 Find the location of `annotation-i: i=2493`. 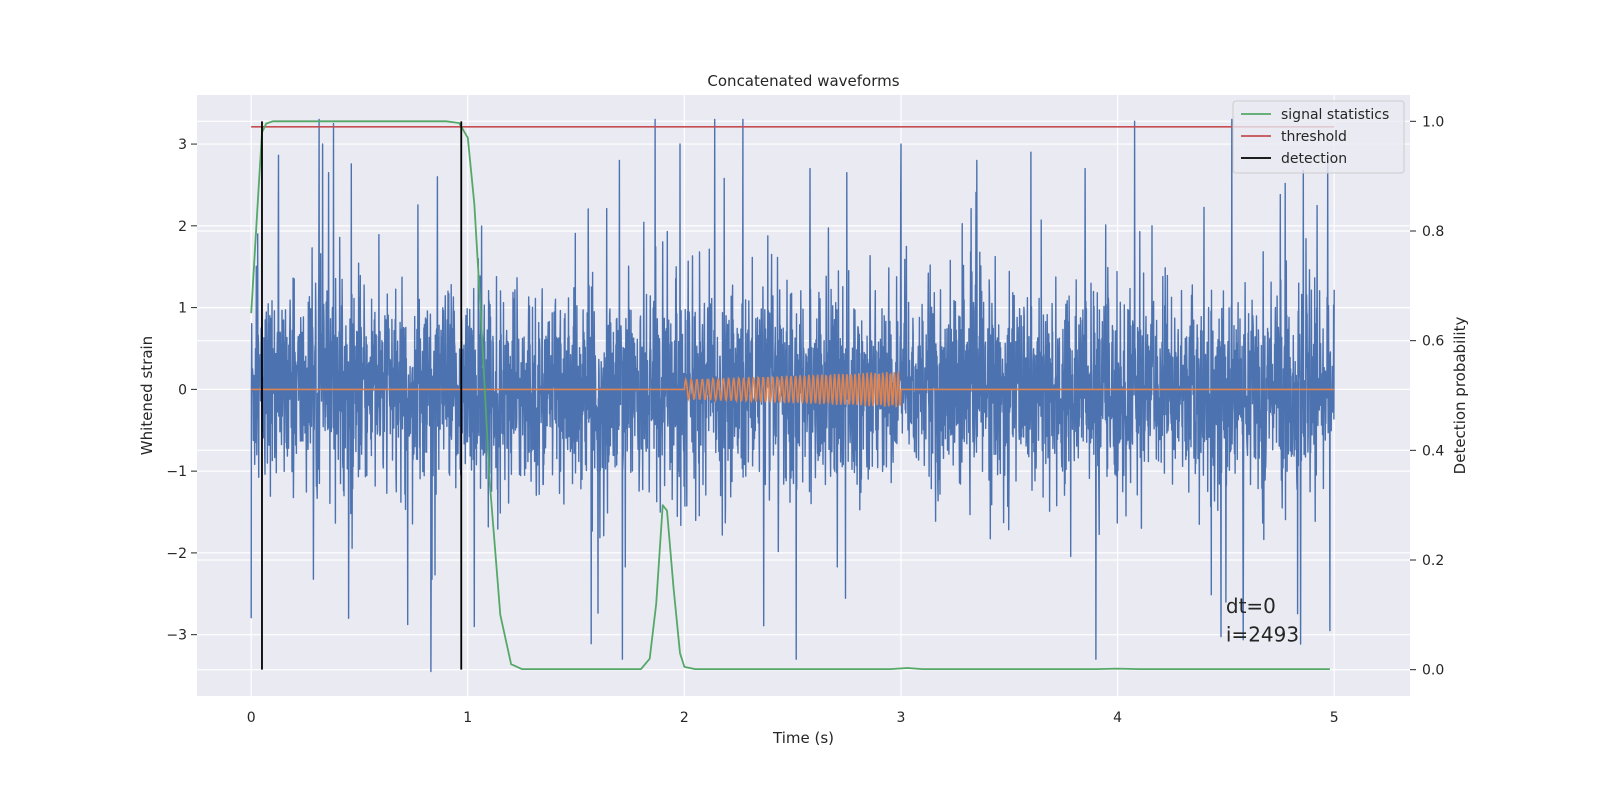

annotation-i: i=2493 is located at coordinates (1262, 635).